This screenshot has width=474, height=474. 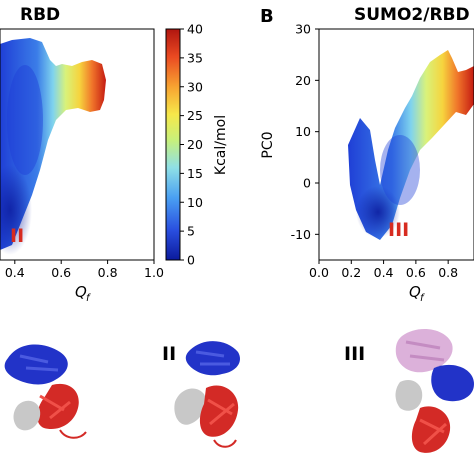 I want to click on colorbar: 40 35 30 25 20 15 10 5 0 Kcal/mol, so click(x=197, y=145).